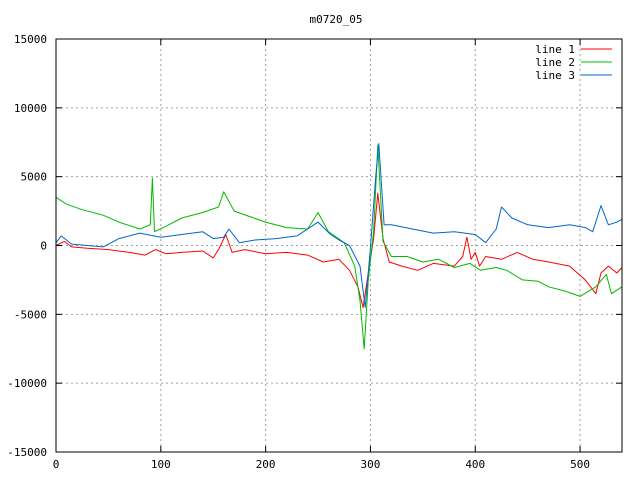  I want to click on x-tick-label: 500, so click(580, 464).